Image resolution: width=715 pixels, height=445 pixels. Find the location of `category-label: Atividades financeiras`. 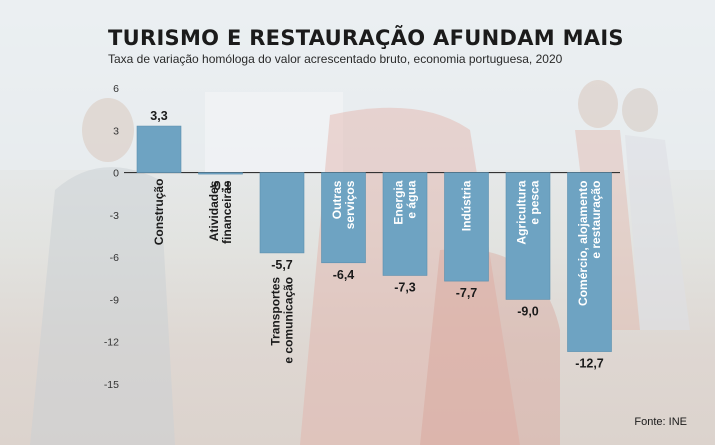

category-label: Atividades financeiras is located at coordinates (220, 212).